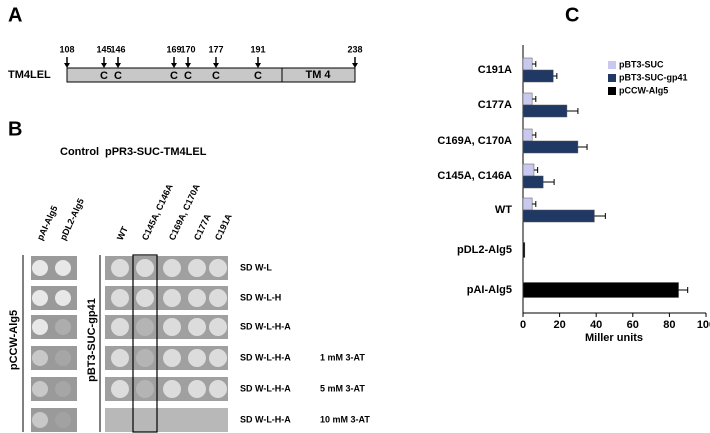 This screenshot has width=710, height=433. What do you see at coordinates (474, 176) in the screenshot?
I see `y-tick-label: C145A, C146A` at bounding box center [474, 176].